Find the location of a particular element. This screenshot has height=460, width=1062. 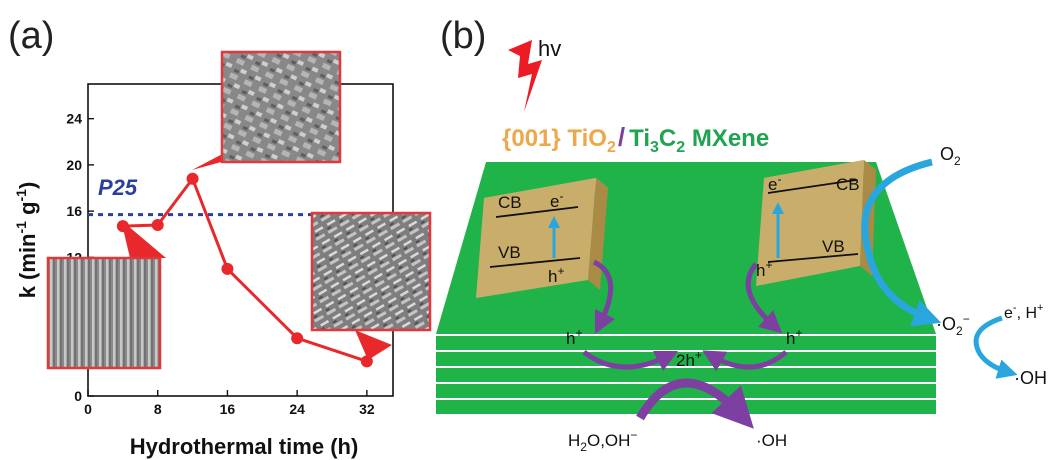

hole-transfer-arrow-left is located at coordinates (604, 297).